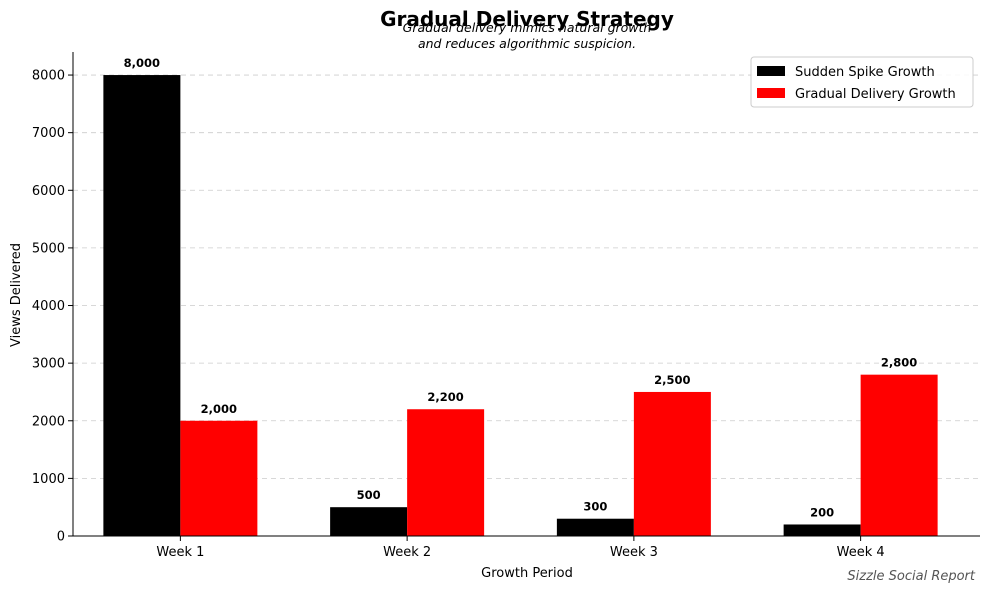  I want to click on chart-subtitle-line-1: Gradual delivery mimics natural growth, so click(527, 27).